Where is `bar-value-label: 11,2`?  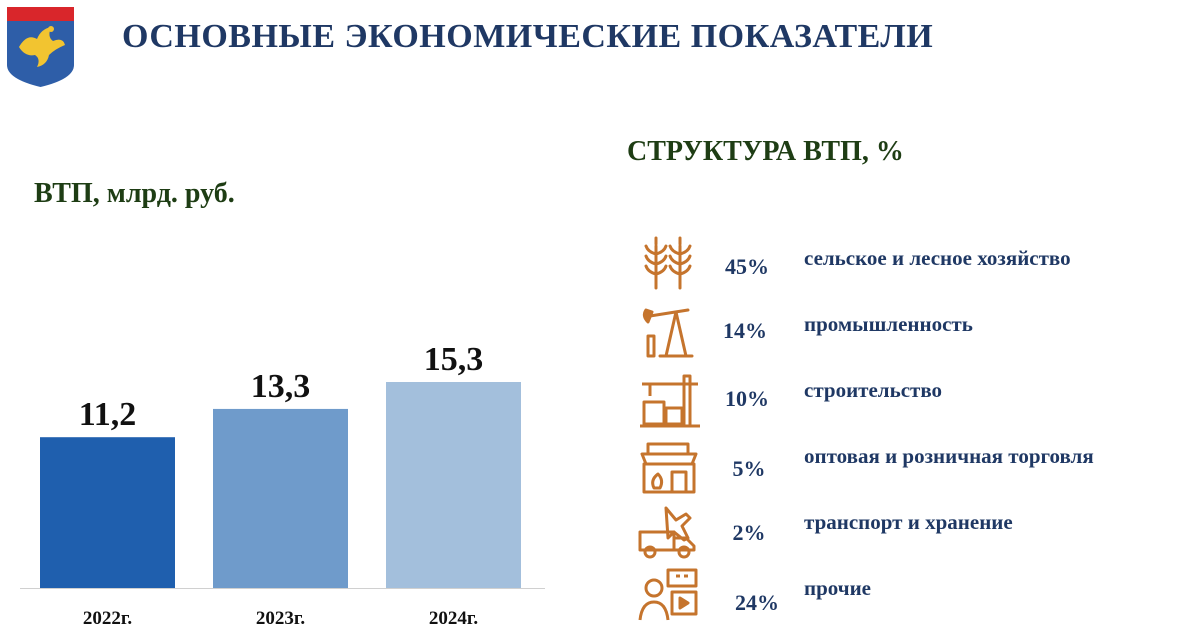 bar-value-label: 11,2 is located at coordinates (108, 414).